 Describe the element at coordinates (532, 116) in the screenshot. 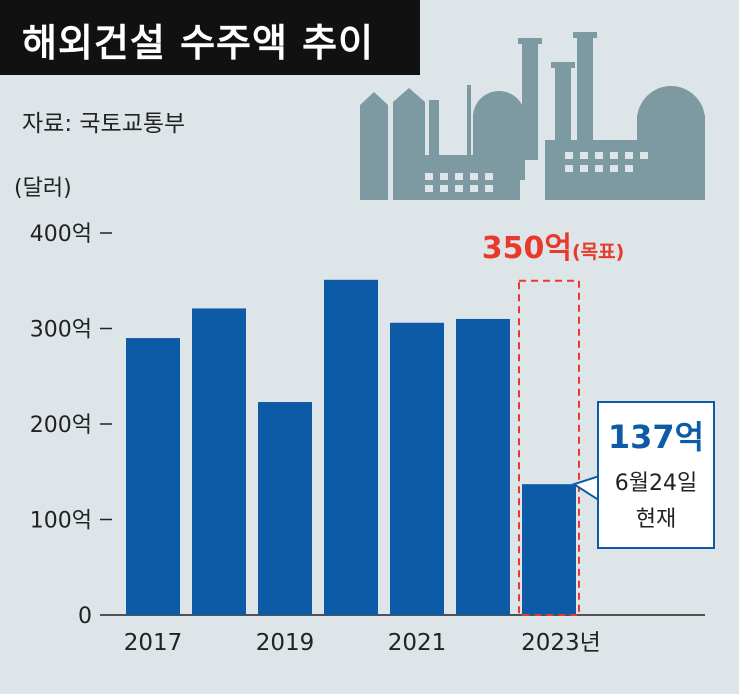

I see `factory-icon` at that location.